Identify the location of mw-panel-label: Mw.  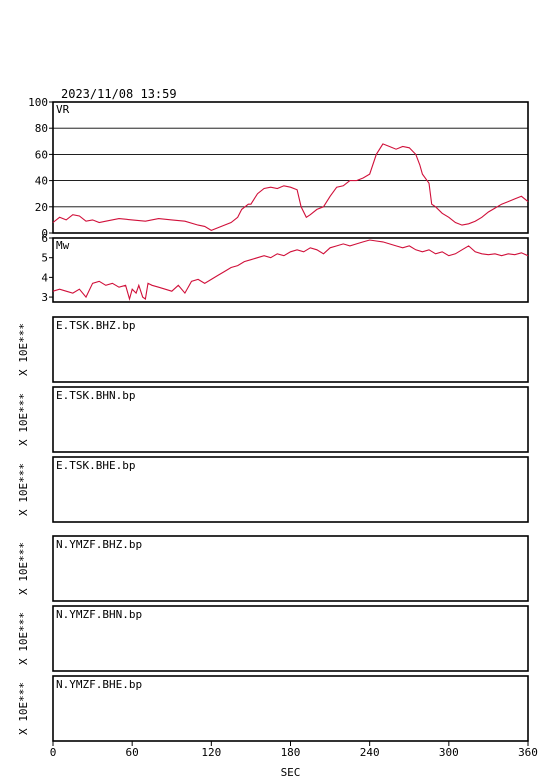
(63, 245).